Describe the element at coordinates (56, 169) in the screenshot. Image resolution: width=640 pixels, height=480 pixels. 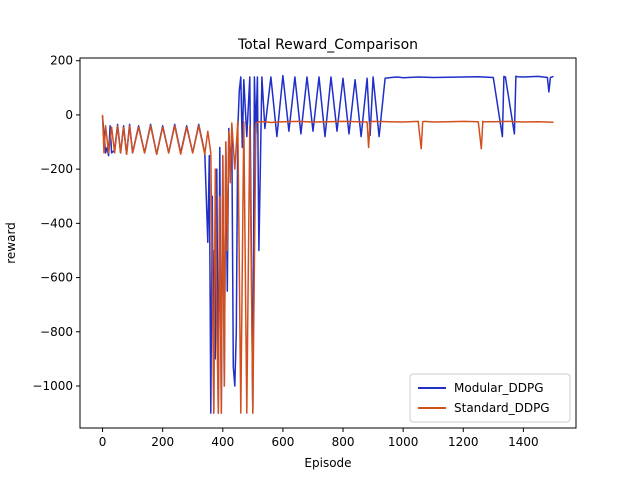
I see `y-tick-label: −200` at that location.